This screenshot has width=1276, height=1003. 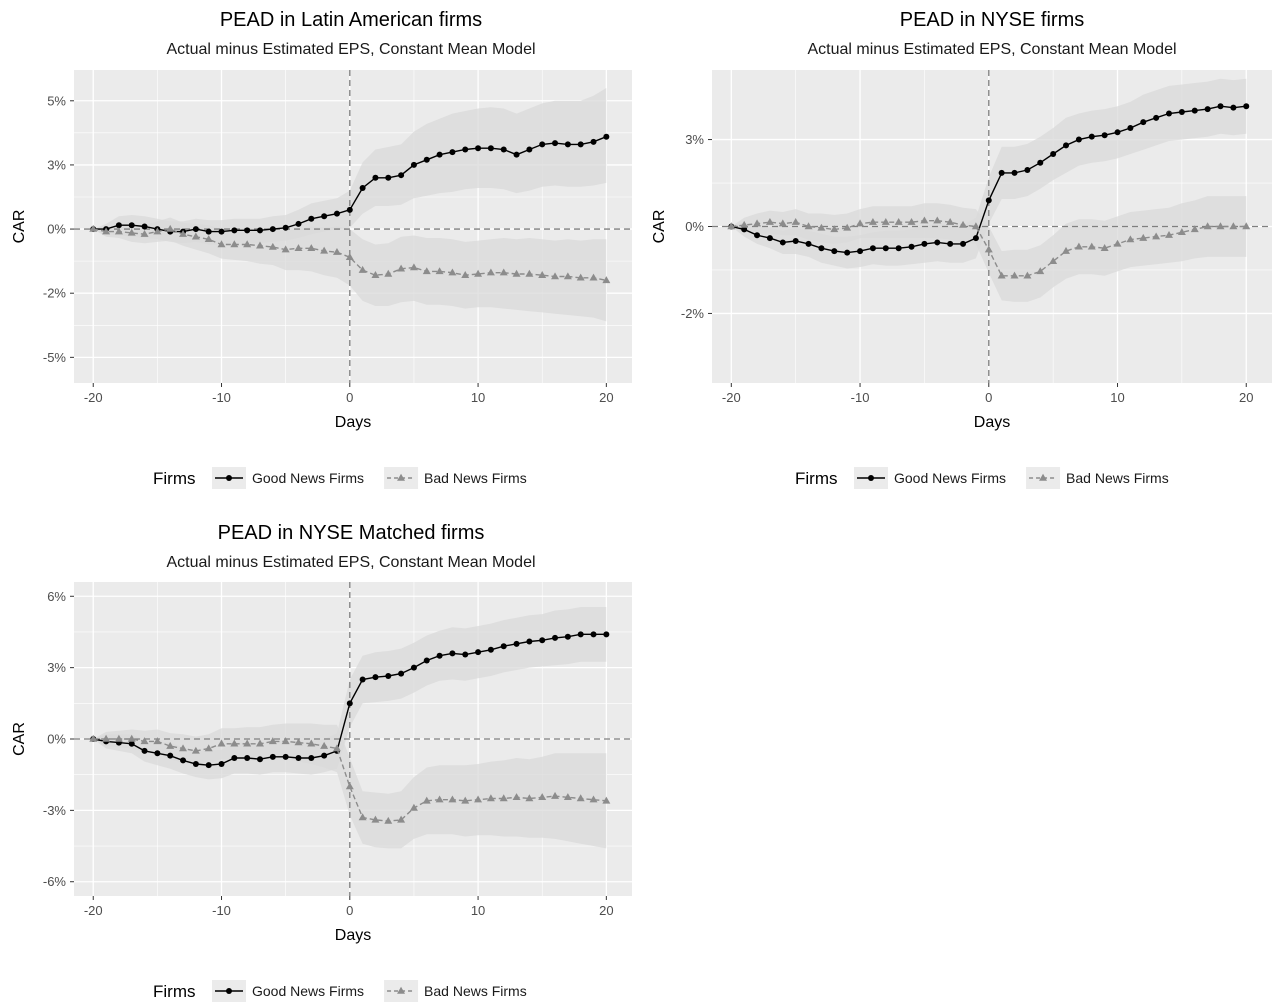 What do you see at coordinates (351, 533) in the screenshot?
I see `chart-title: PEAD in NYSE Matched firms` at bounding box center [351, 533].